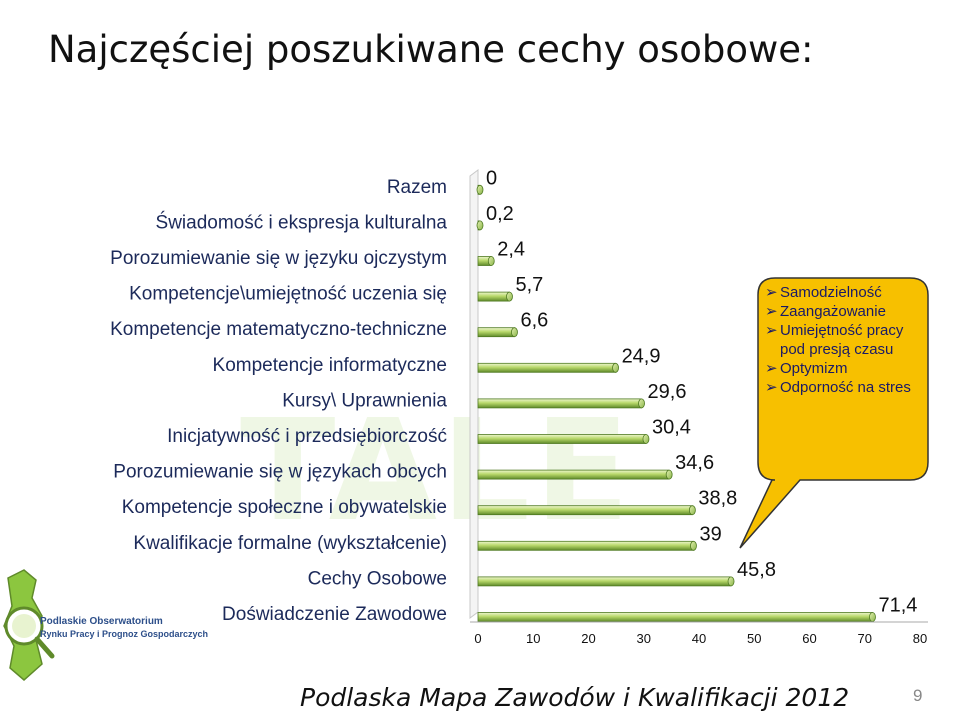 This screenshot has height=717, width=960. What do you see at coordinates (280, 472) in the screenshot?
I see `category-label: Porozumiewanie się w językach obcych` at bounding box center [280, 472].